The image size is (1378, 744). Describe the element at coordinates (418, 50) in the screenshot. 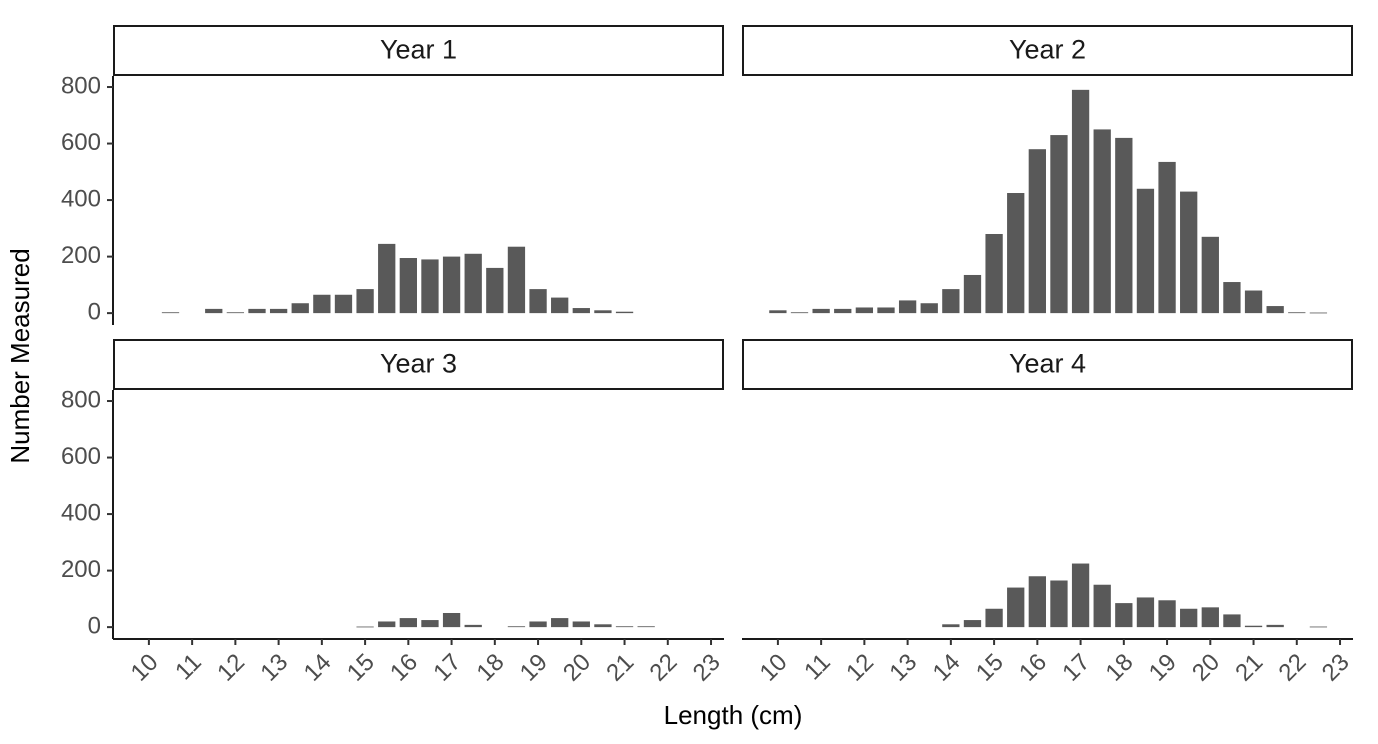

I see `strip-label: Year 1` at that location.